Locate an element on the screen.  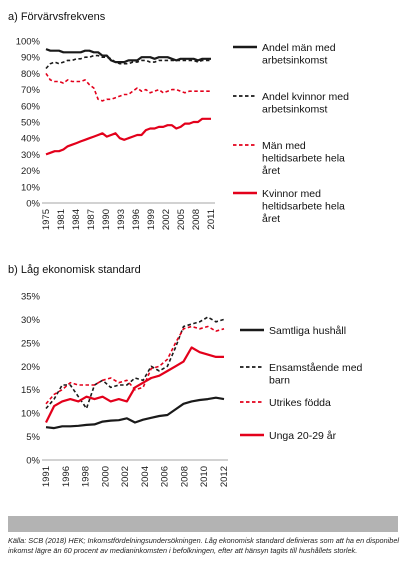
x-tick-label: 2006 is located at coordinates (165, 476).